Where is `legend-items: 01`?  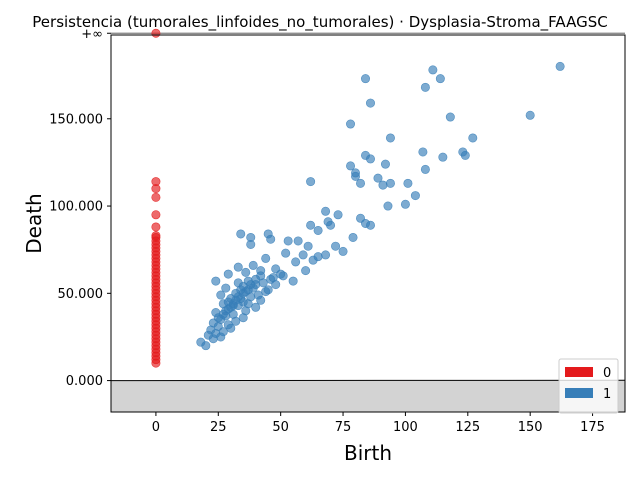
legend-items: 01 is located at coordinates (588, 384).